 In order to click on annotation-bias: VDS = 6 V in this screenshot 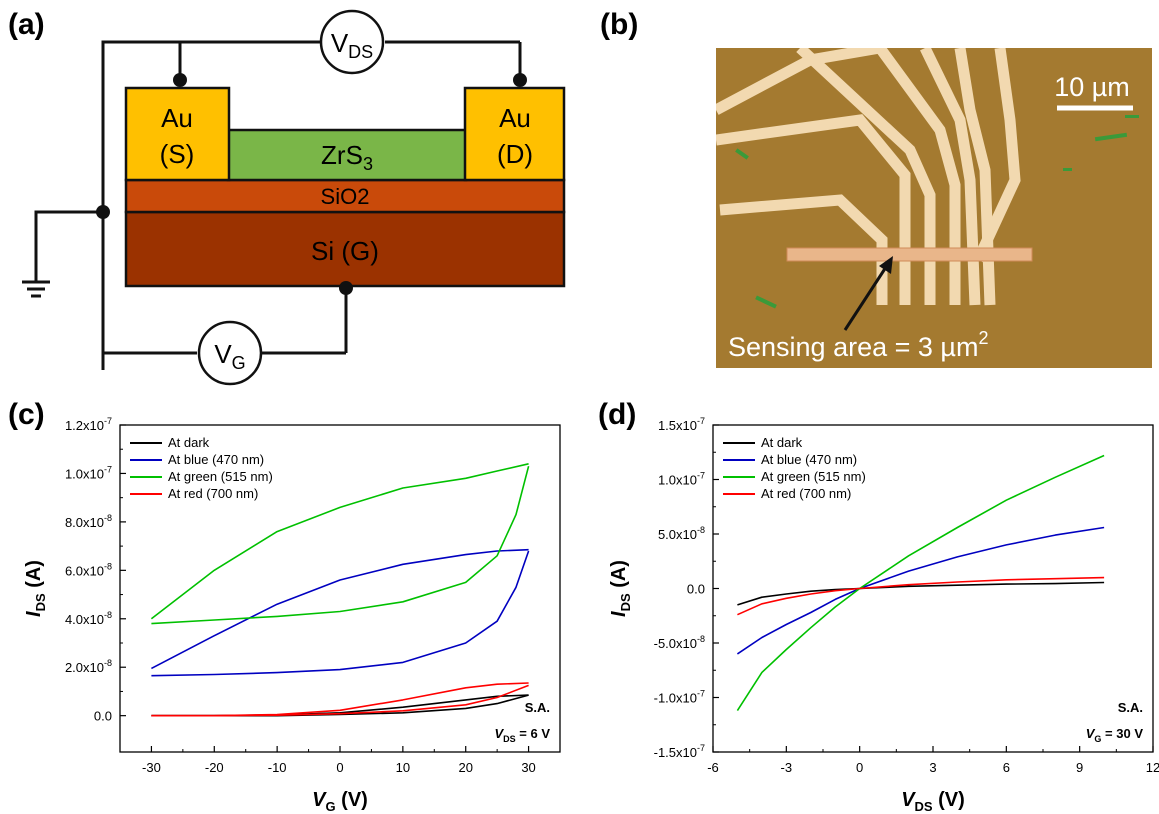, I will do `click(522, 735)`.